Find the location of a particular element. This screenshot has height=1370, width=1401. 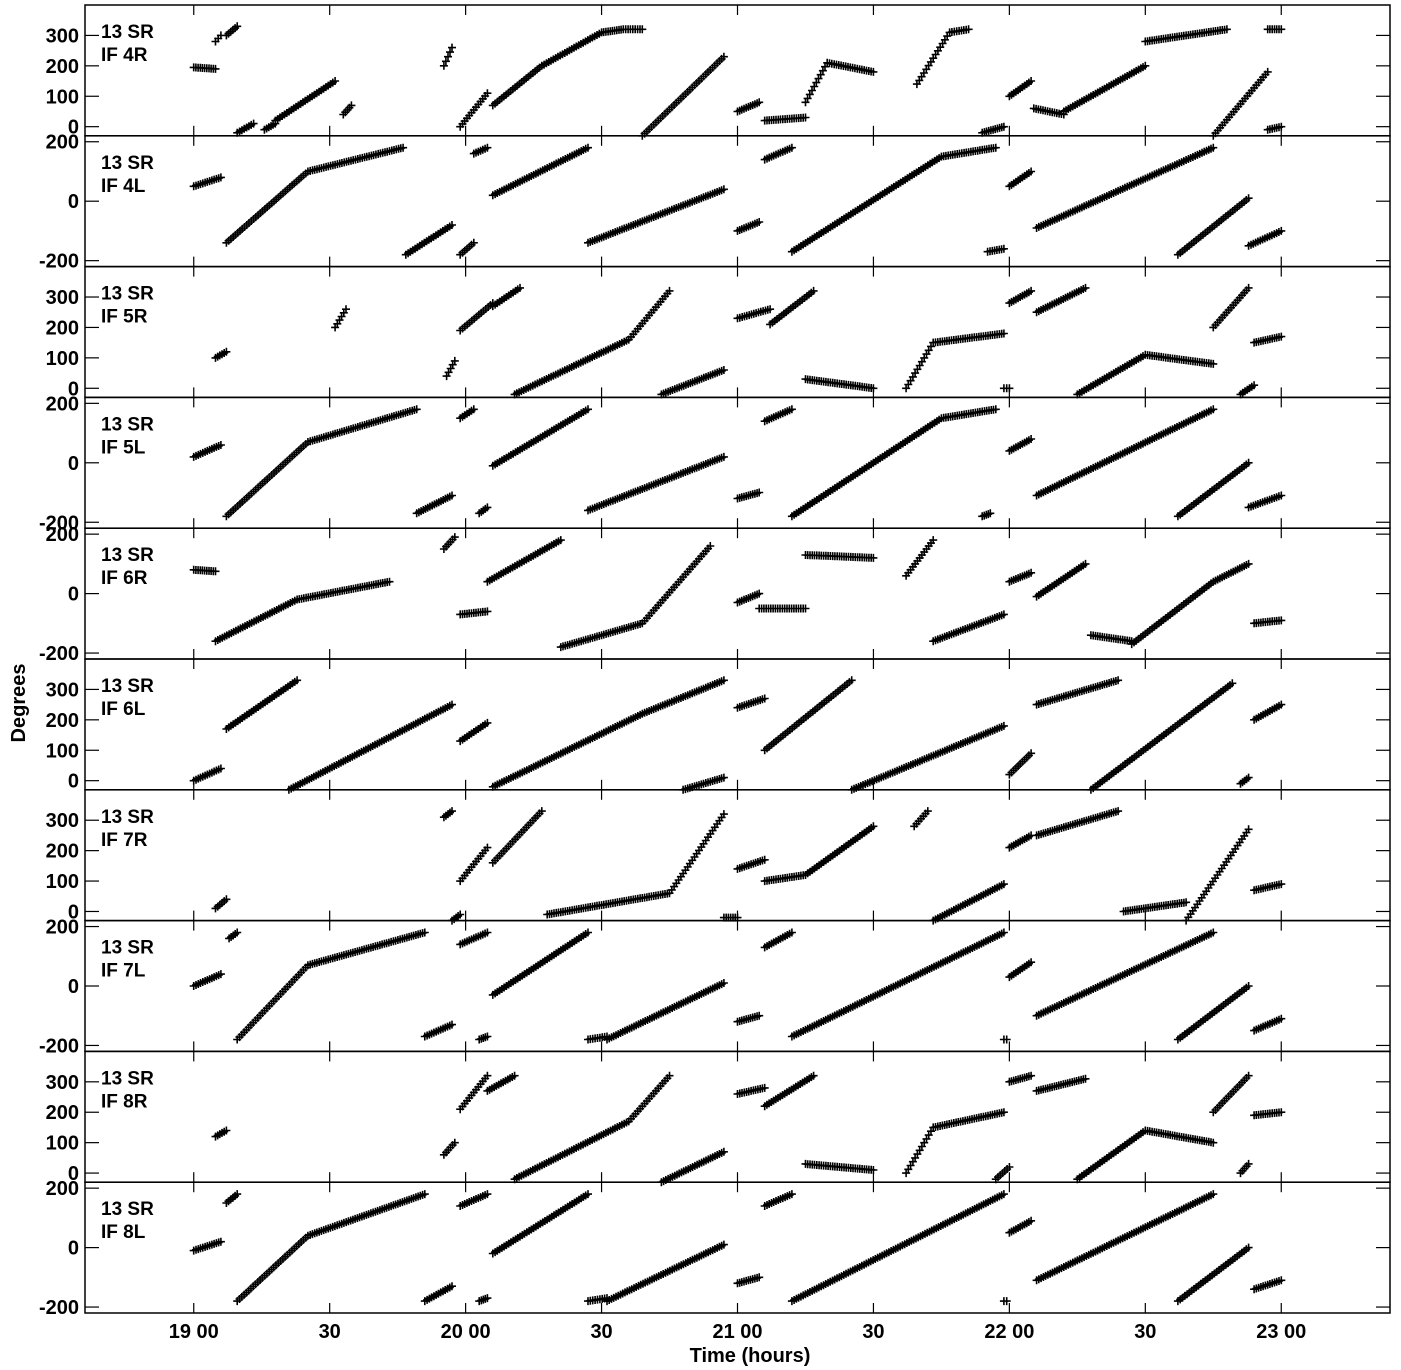

panel-label-if: IF 5R is located at coordinates (124, 317).